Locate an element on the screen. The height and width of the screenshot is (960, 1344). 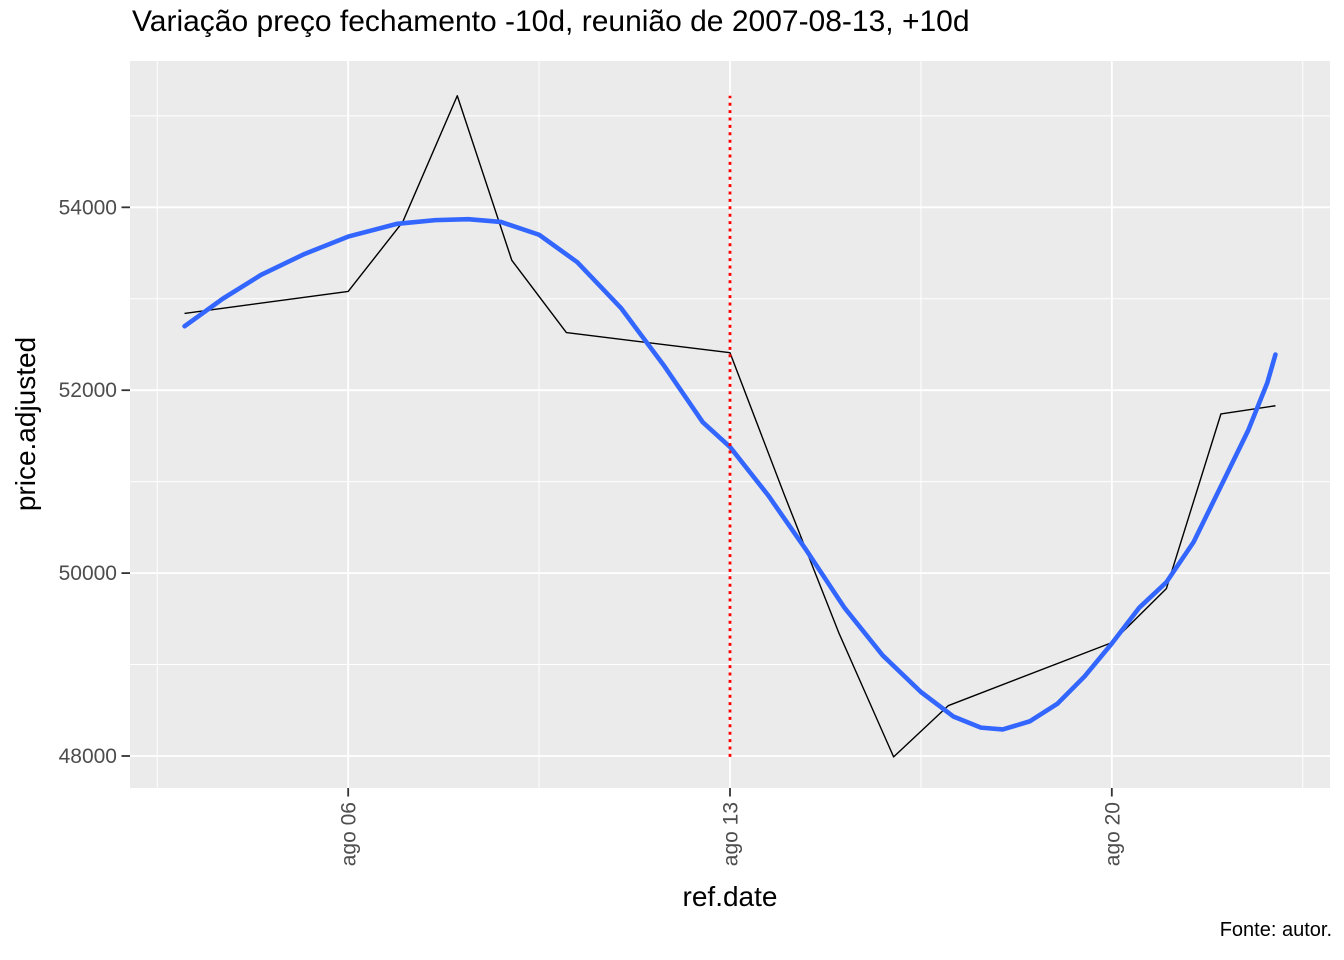
x-tick-label: ago 13 is located at coordinates (731, 834).